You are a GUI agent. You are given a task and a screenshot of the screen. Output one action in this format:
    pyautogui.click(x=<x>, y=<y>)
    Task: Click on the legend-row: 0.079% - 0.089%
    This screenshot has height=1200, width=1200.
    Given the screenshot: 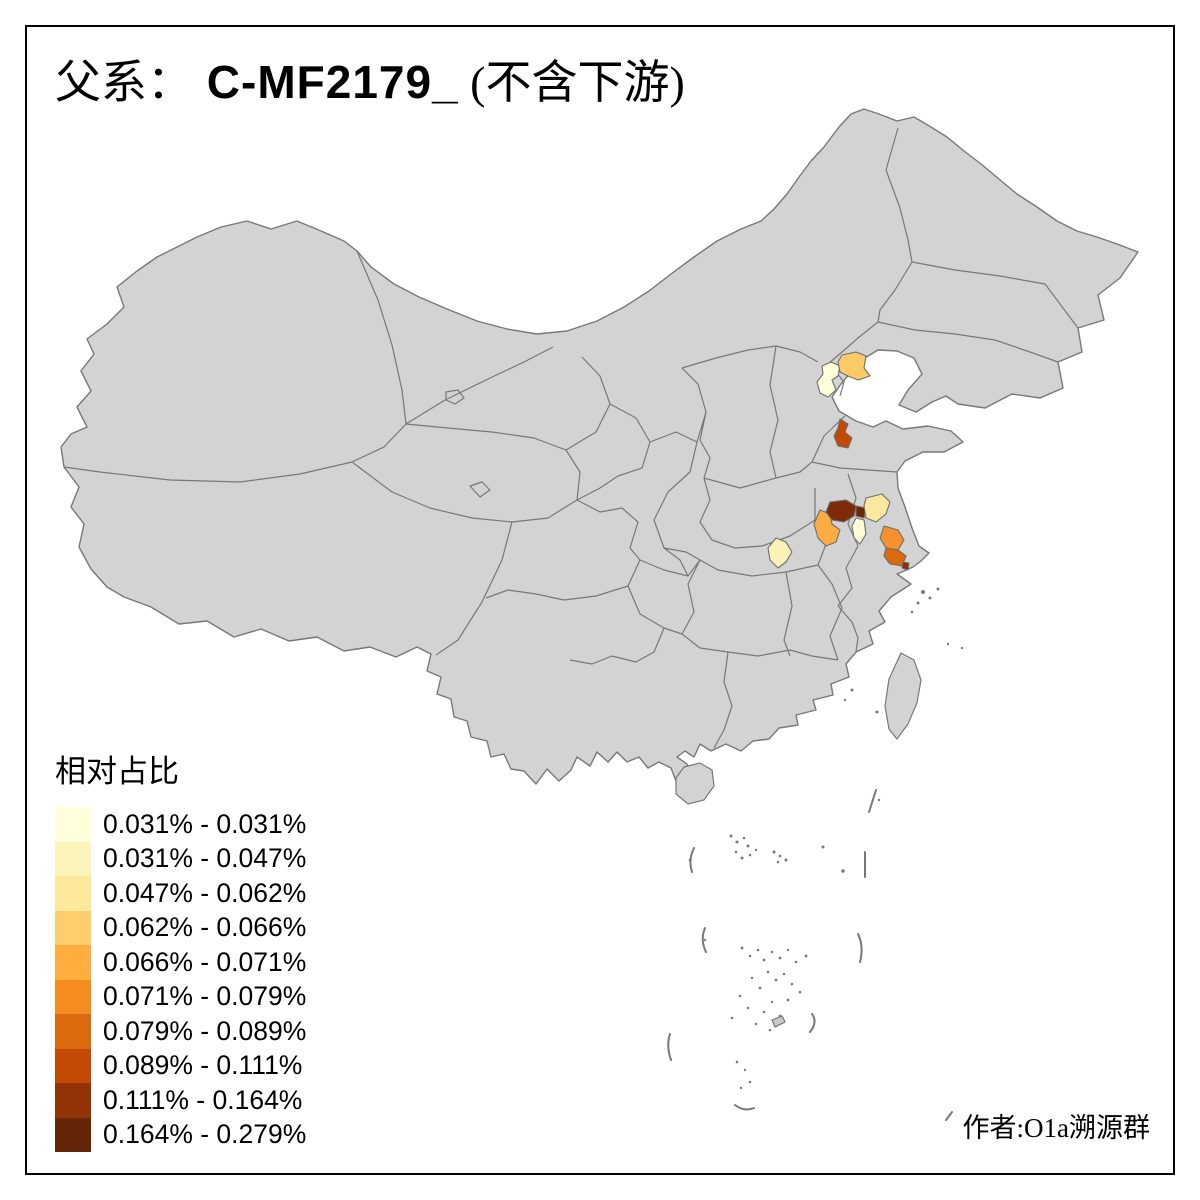 What is the action you would take?
    pyautogui.click(x=180, y=1031)
    